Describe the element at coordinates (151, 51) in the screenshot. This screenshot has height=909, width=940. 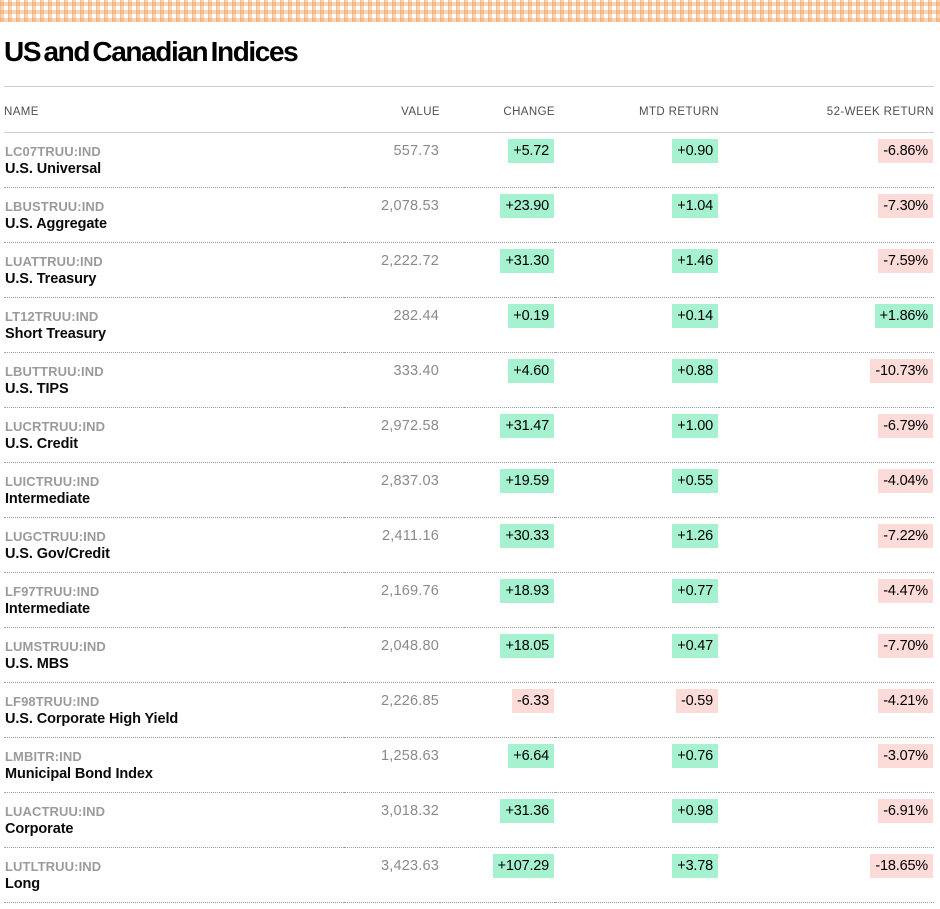
I see `page-title: US and Canadian Indices` at that location.